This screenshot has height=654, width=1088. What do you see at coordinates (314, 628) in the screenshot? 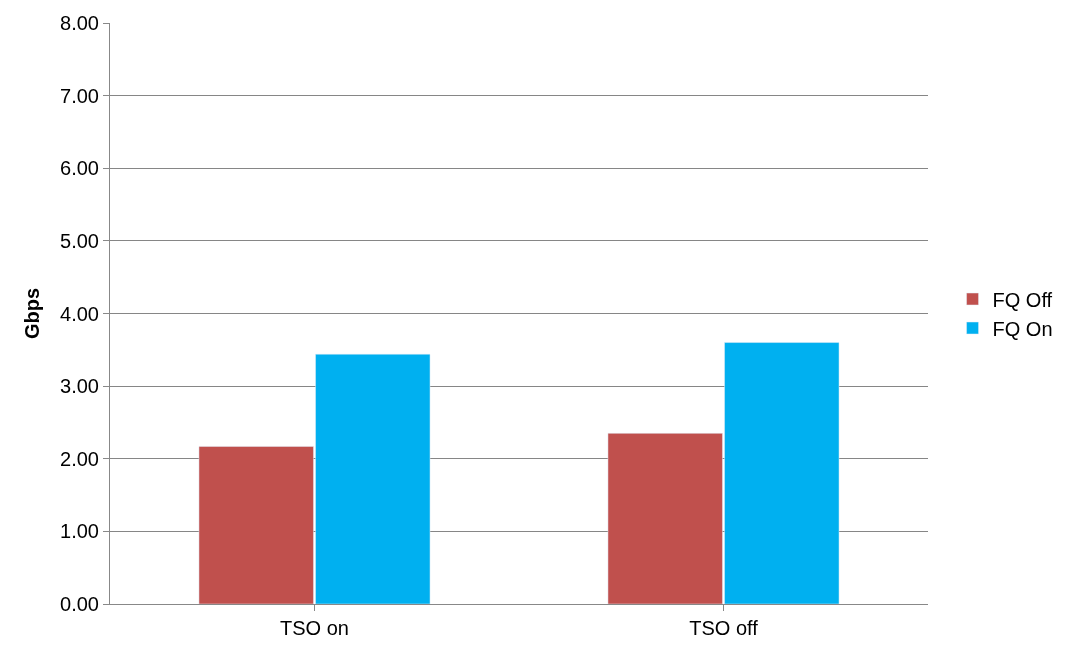
I see `x-tick-label: TSO on` at bounding box center [314, 628].